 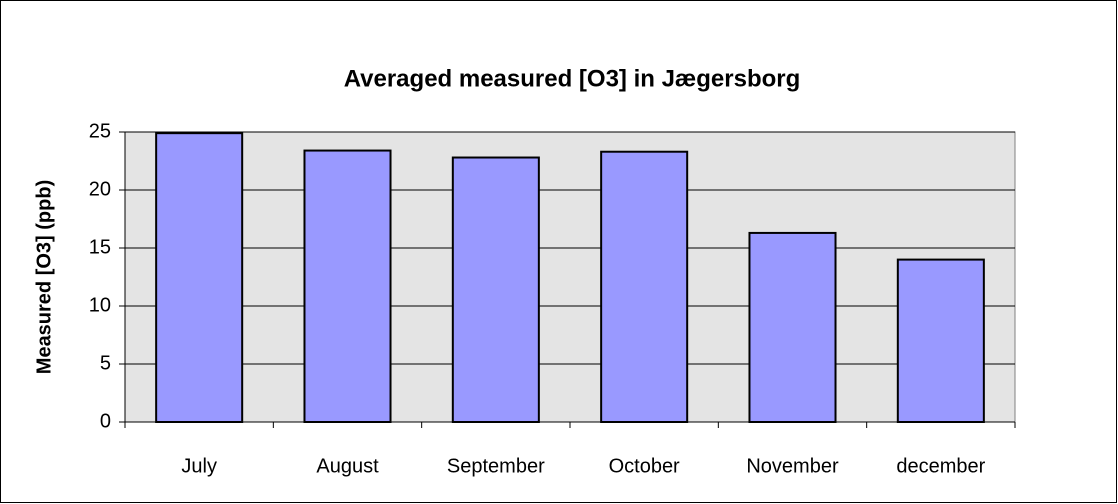 What do you see at coordinates (100, 247) in the screenshot?
I see `y-tick-label: 15` at bounding box center [100, 247].